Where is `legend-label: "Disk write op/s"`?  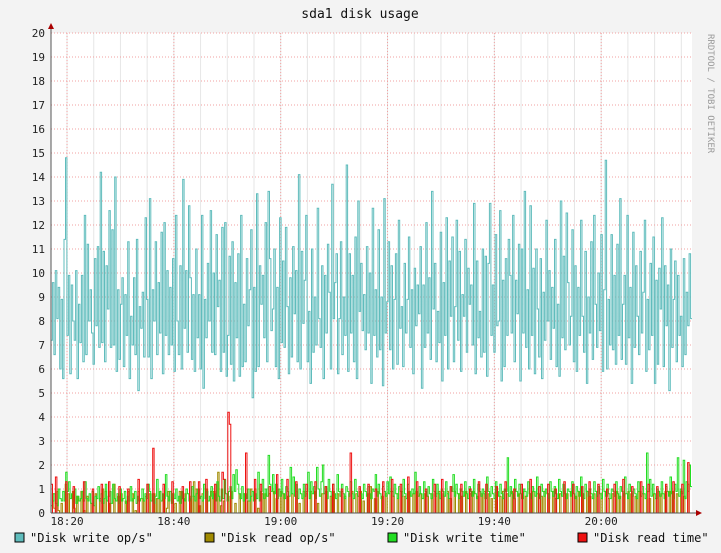
legend-label: "Disk write op/s" is located at coordinates (91, 538).